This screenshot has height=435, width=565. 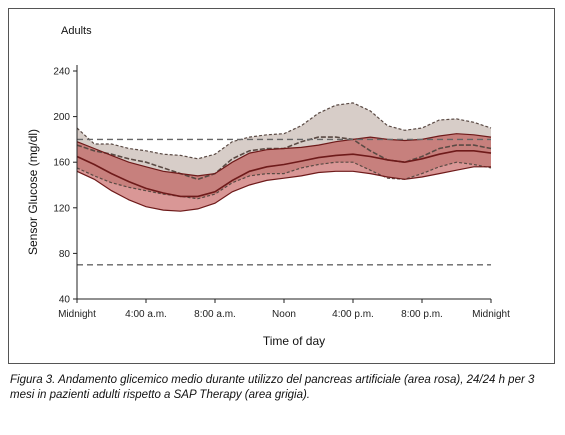 What do you see at coordinates (76, 31) in the screenshot?
I see `chart-title: Adults` at bounding box center [76, 31].